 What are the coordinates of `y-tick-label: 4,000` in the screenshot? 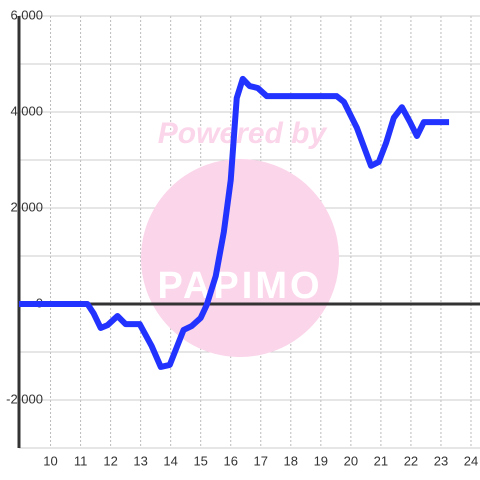 It's located at (26, 110).